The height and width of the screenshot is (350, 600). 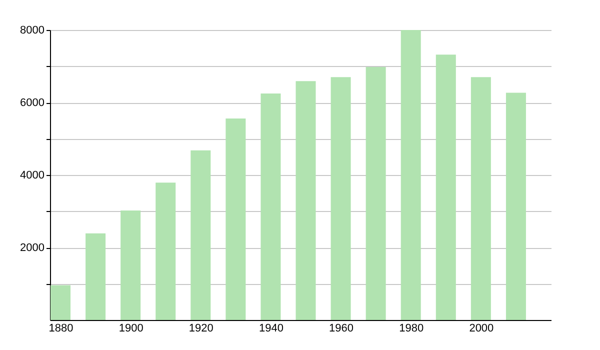 I want to click on x-tick-label: 1980, so click(x=411, y=328).